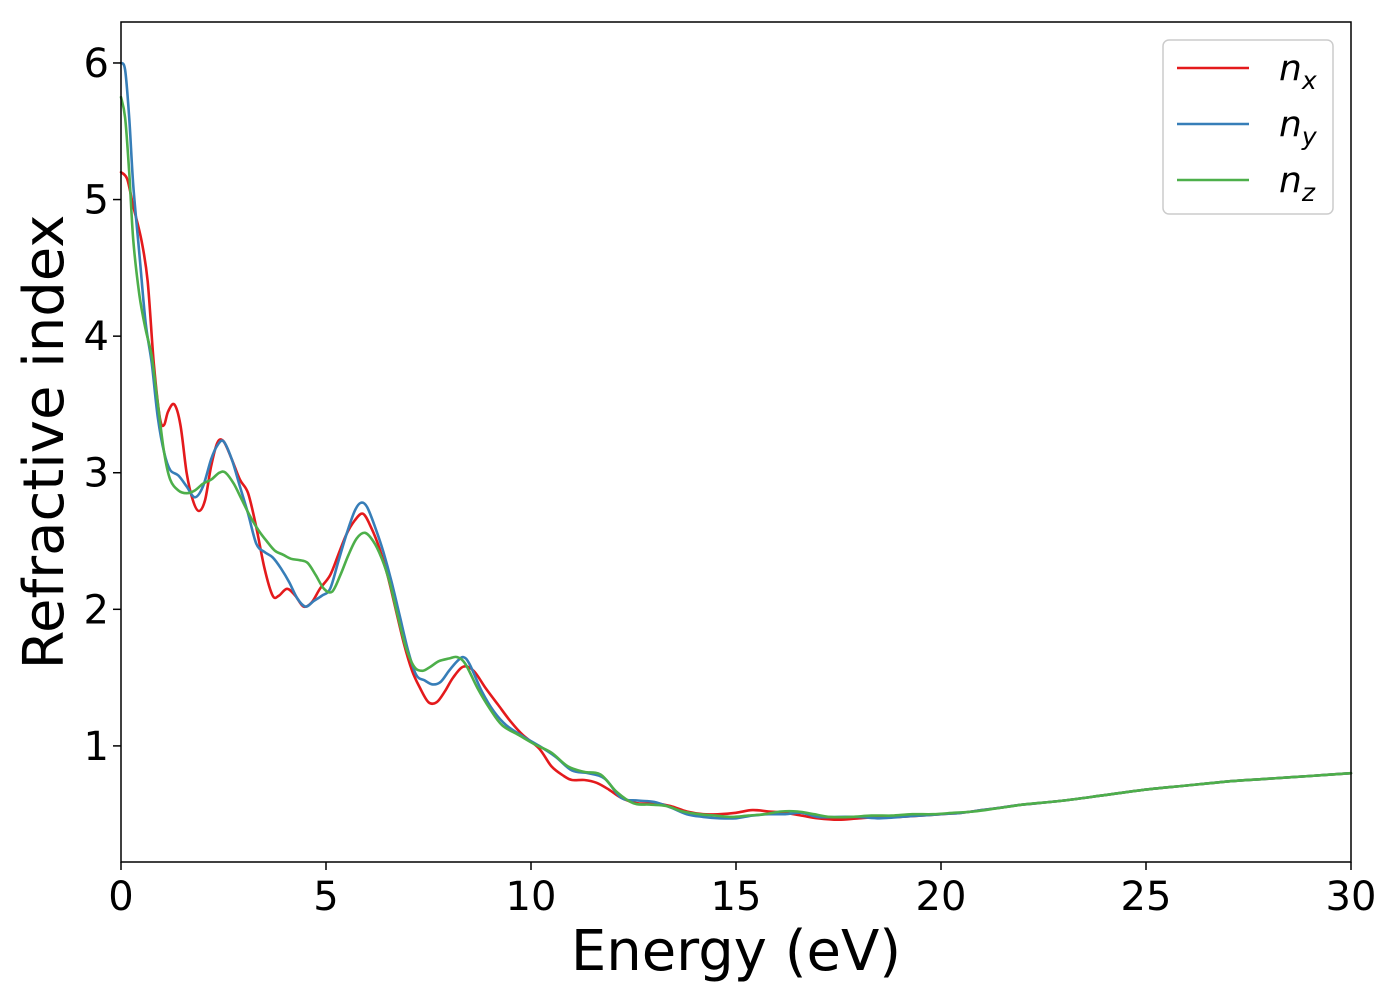 Image resolution: width=1400 pixels, height=1000 pixels. Describe the element at coordinates (531, 897) in the screenshot. I see `x-tick-label: 10` at that location.